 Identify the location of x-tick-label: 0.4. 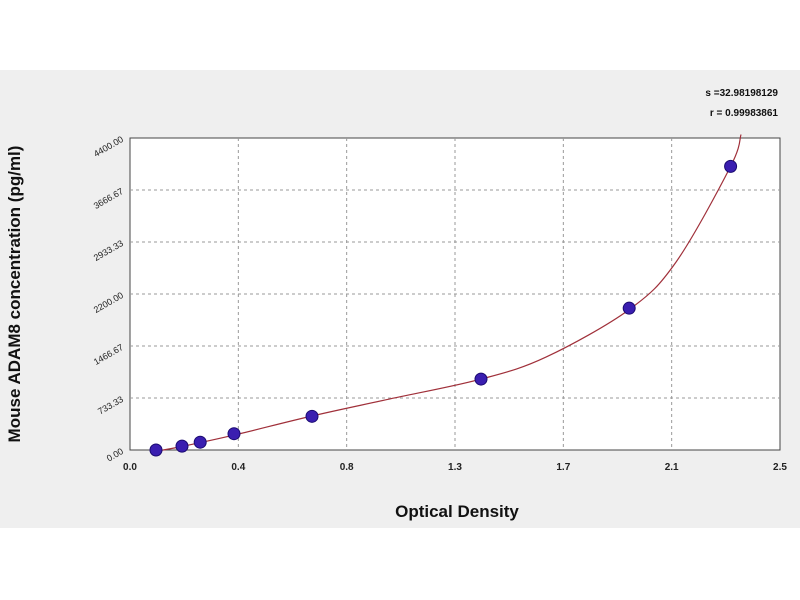
(238, 467).